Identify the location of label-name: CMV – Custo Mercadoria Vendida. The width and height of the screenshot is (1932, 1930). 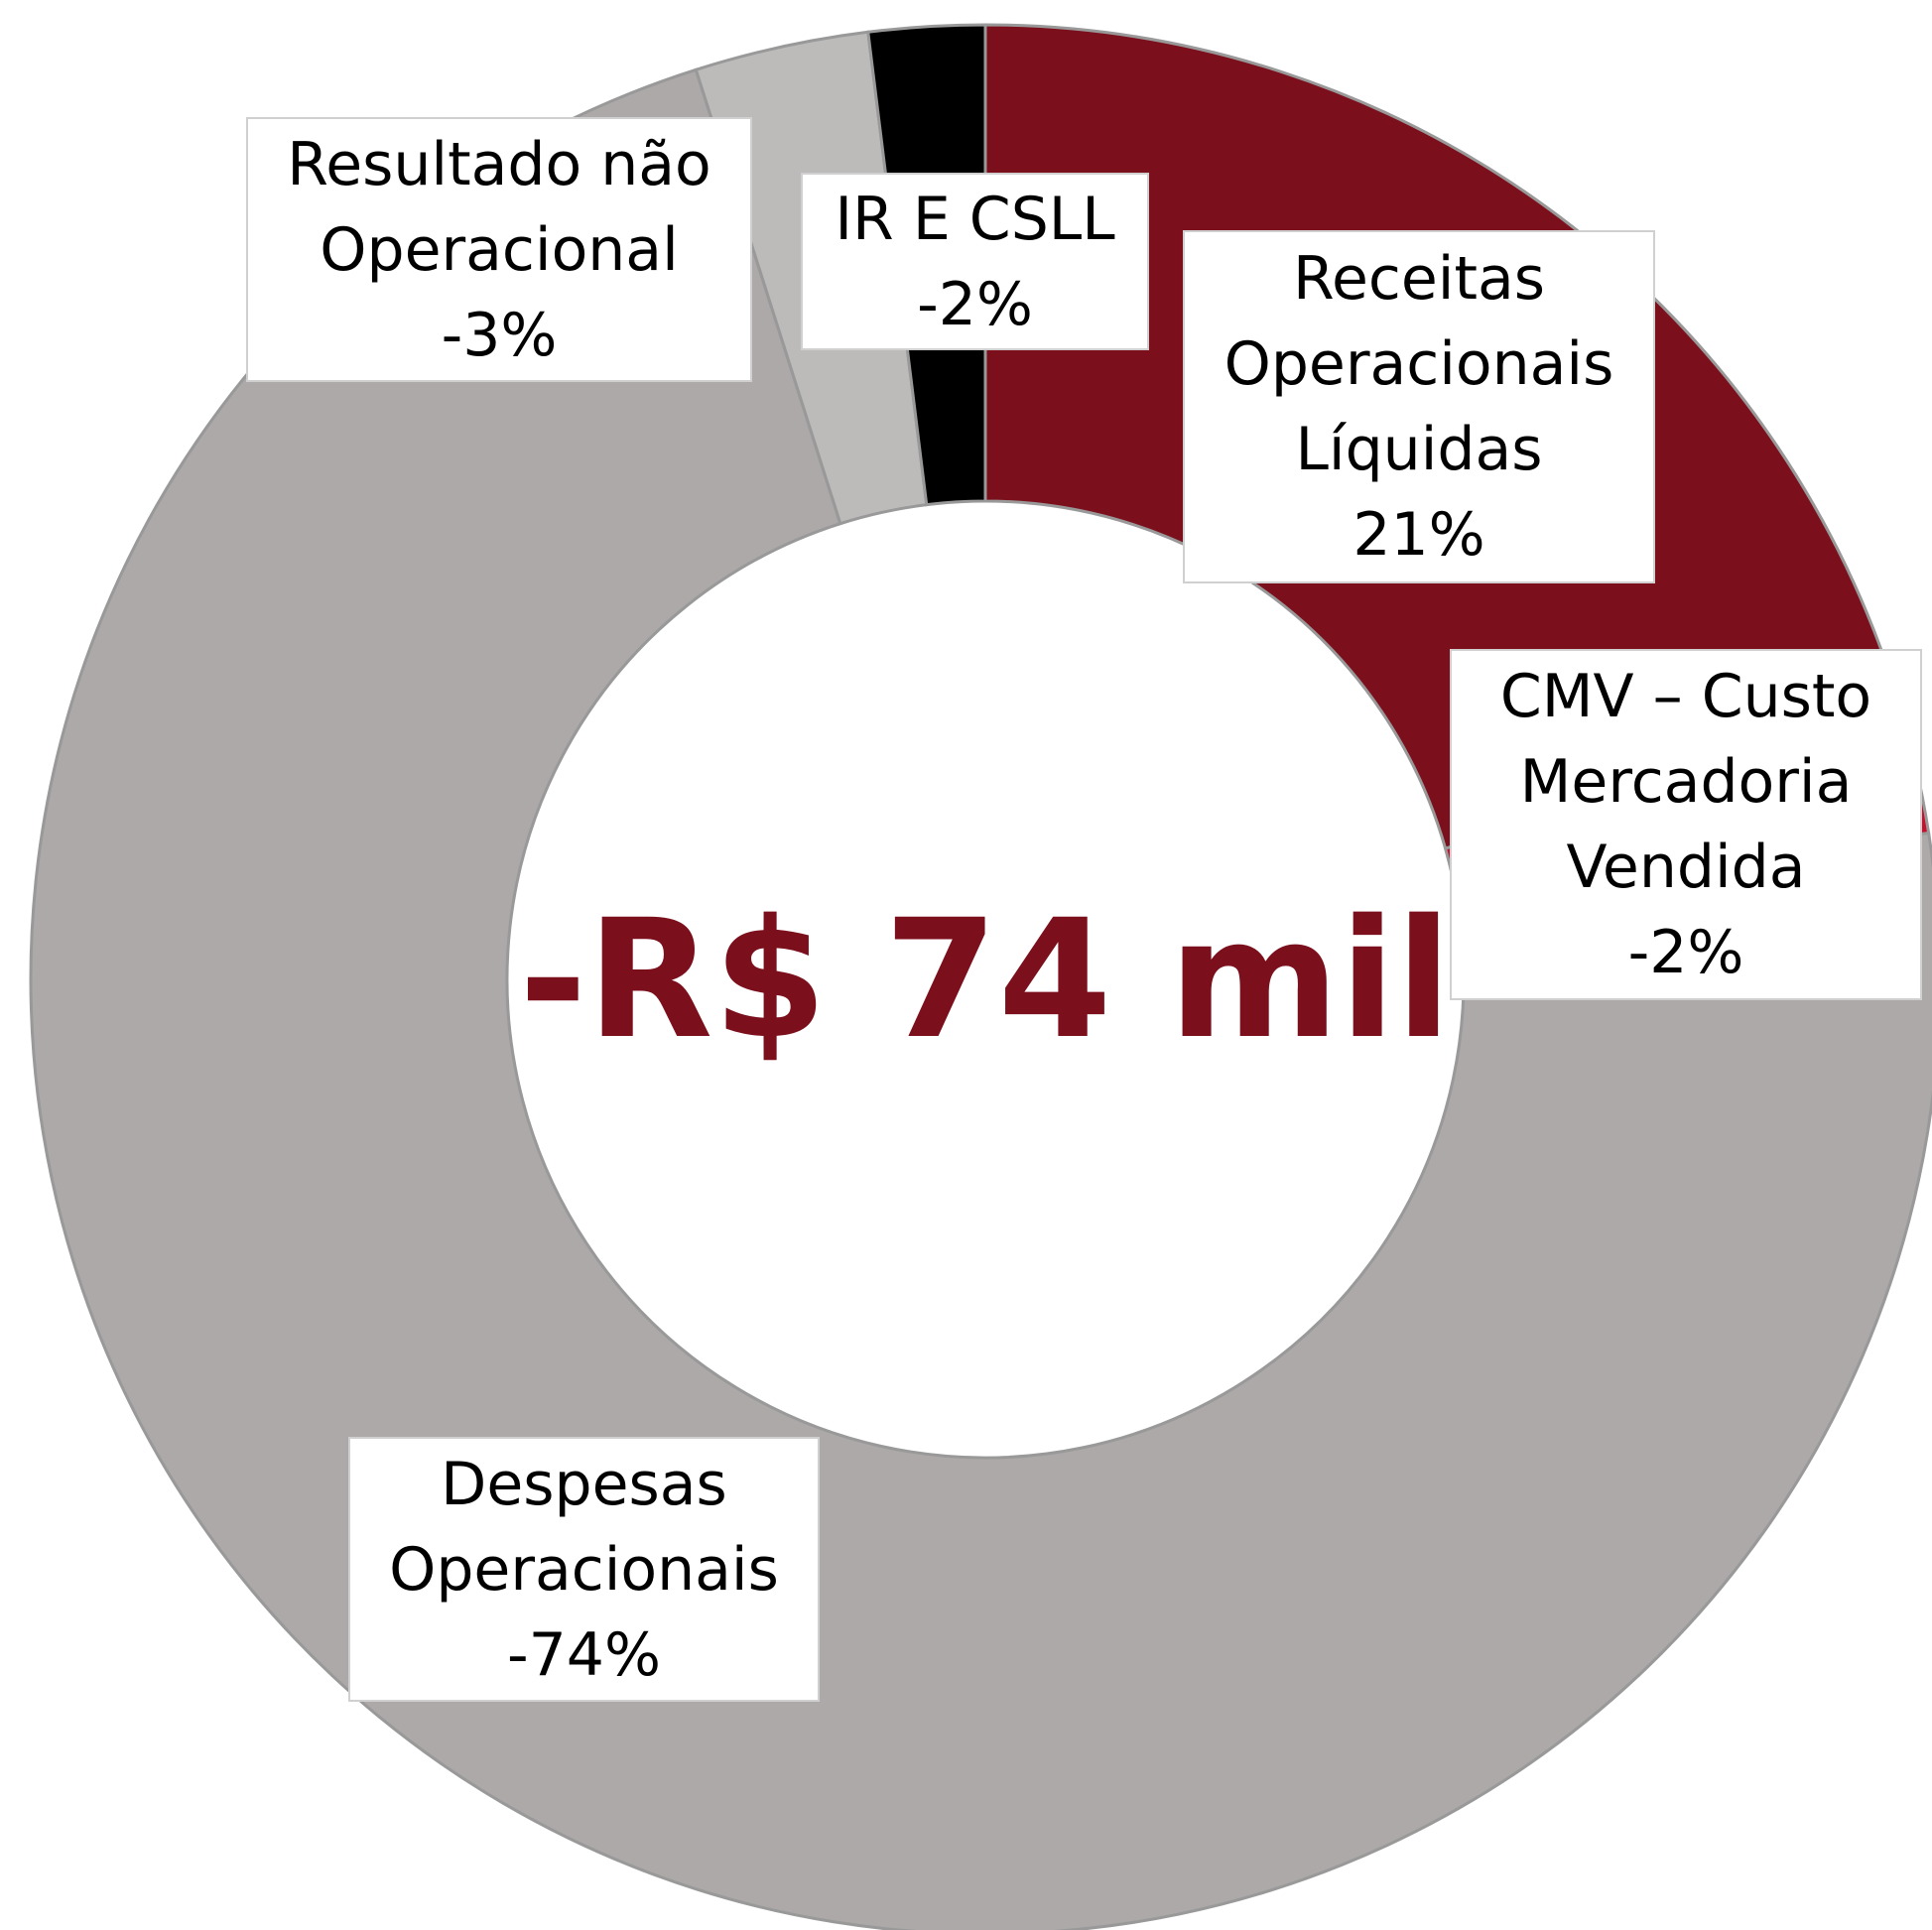
(1686, 782).